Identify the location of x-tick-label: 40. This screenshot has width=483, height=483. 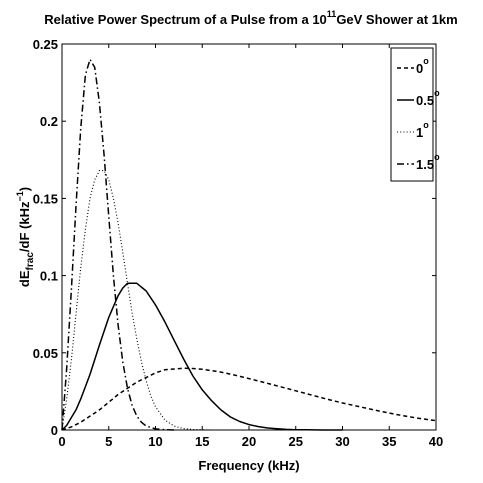
(436, 441).